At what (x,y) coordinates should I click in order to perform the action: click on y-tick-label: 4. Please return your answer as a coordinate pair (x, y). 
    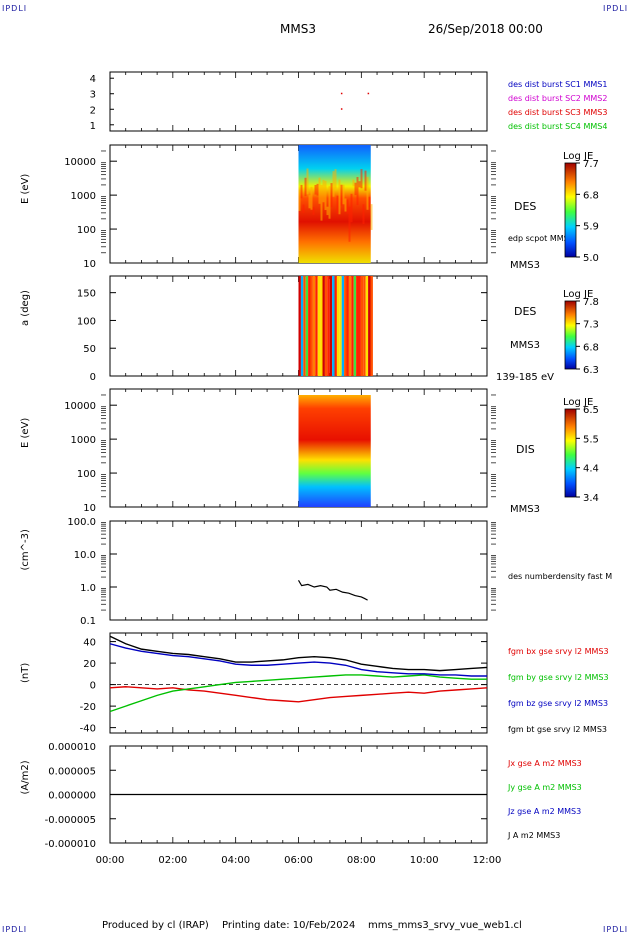
    Looking at the image, I should click on (93, 79).